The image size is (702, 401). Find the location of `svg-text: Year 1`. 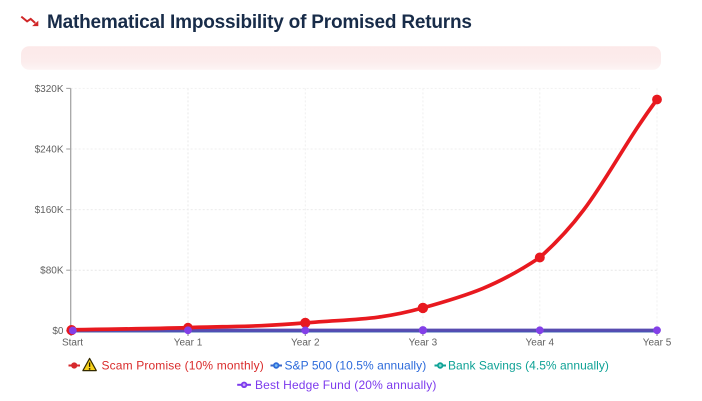

svg-text: Year 1 is located at coordinates (188, 343).